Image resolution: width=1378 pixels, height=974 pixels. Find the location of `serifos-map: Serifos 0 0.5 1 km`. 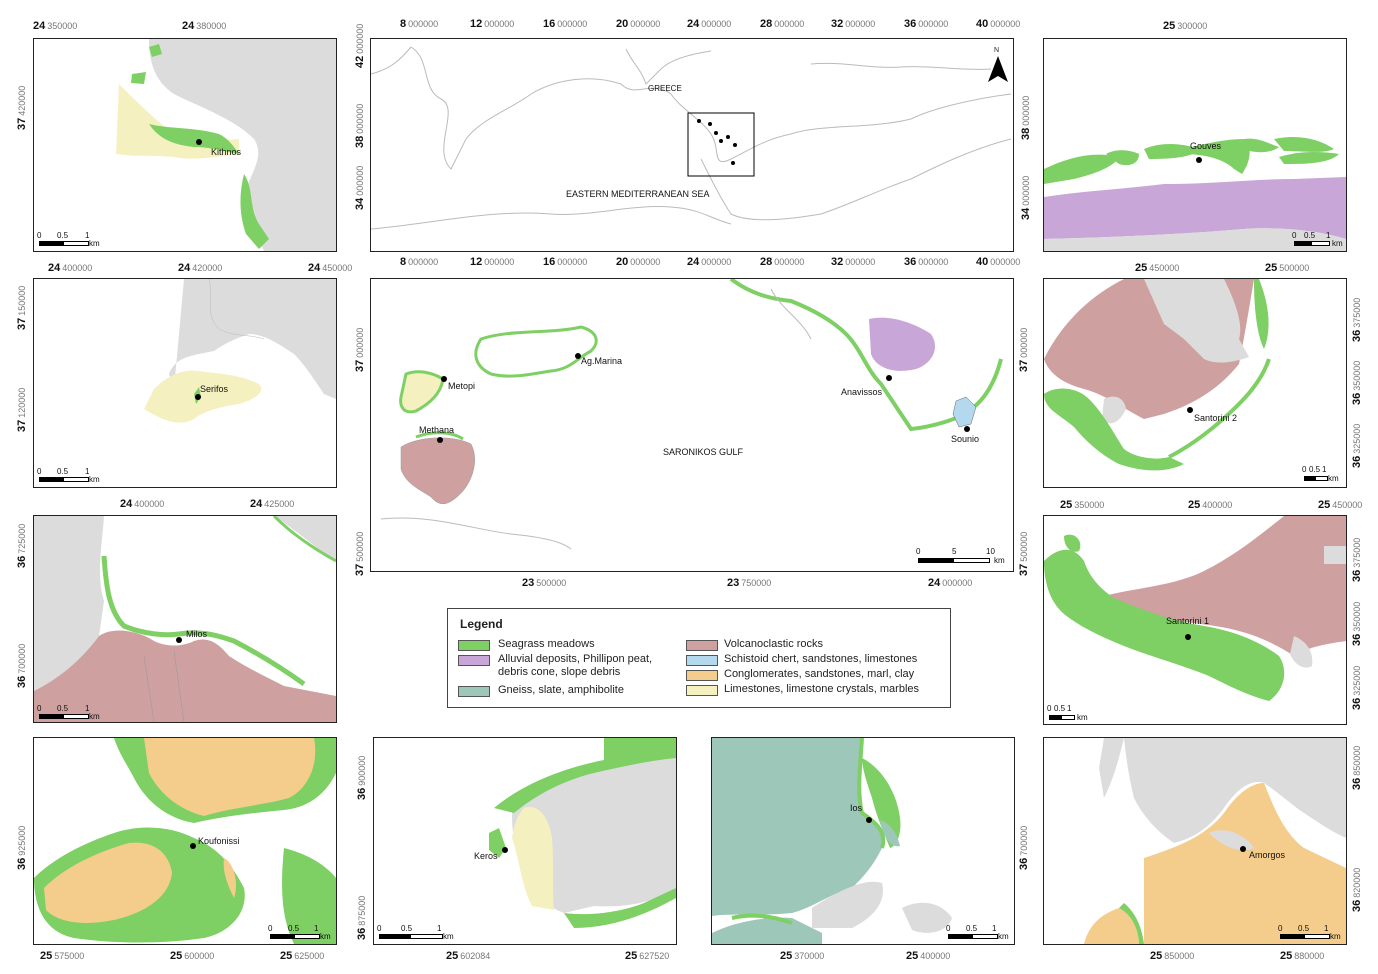

serifos-map: Serifos 0 0.5 1 km is located at coordinates (185, 383).